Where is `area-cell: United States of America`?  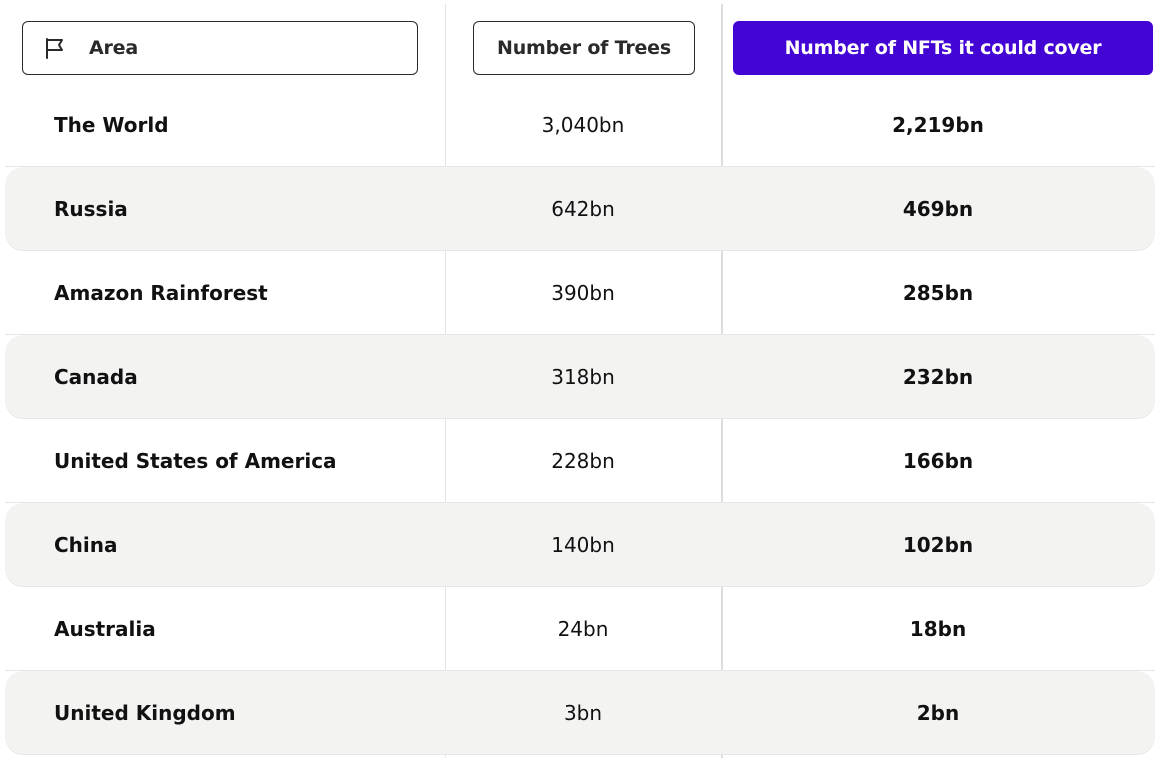
area-cell: United States of America is located at coordinates (195, 461).